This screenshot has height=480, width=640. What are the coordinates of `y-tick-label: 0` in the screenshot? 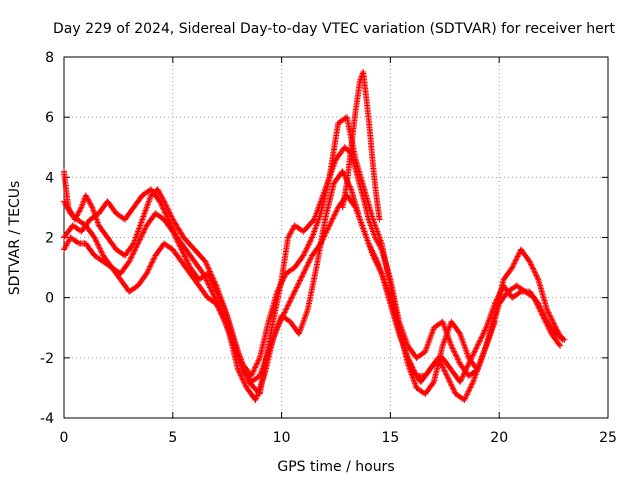 It's located at (49, 299).